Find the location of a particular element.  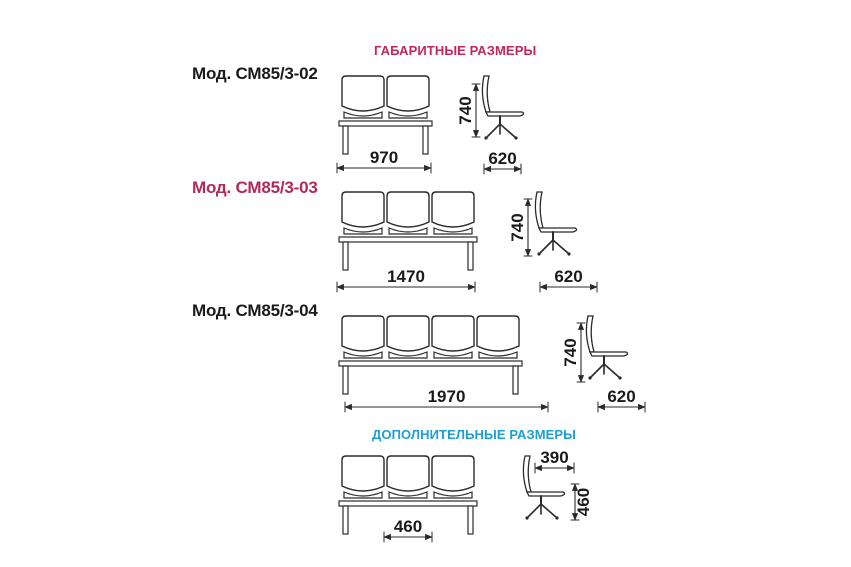

height-dimension-cm85-3-03-value: 740 is located at coordinates (517, 227).